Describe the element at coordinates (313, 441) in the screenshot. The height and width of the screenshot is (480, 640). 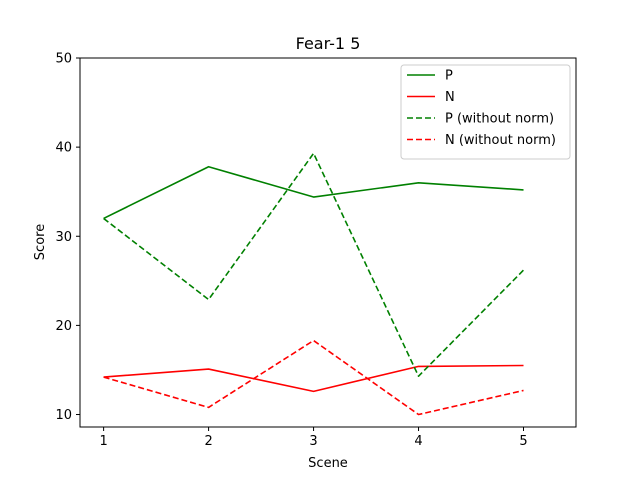
I see `x-tick-label: 3` at that location.